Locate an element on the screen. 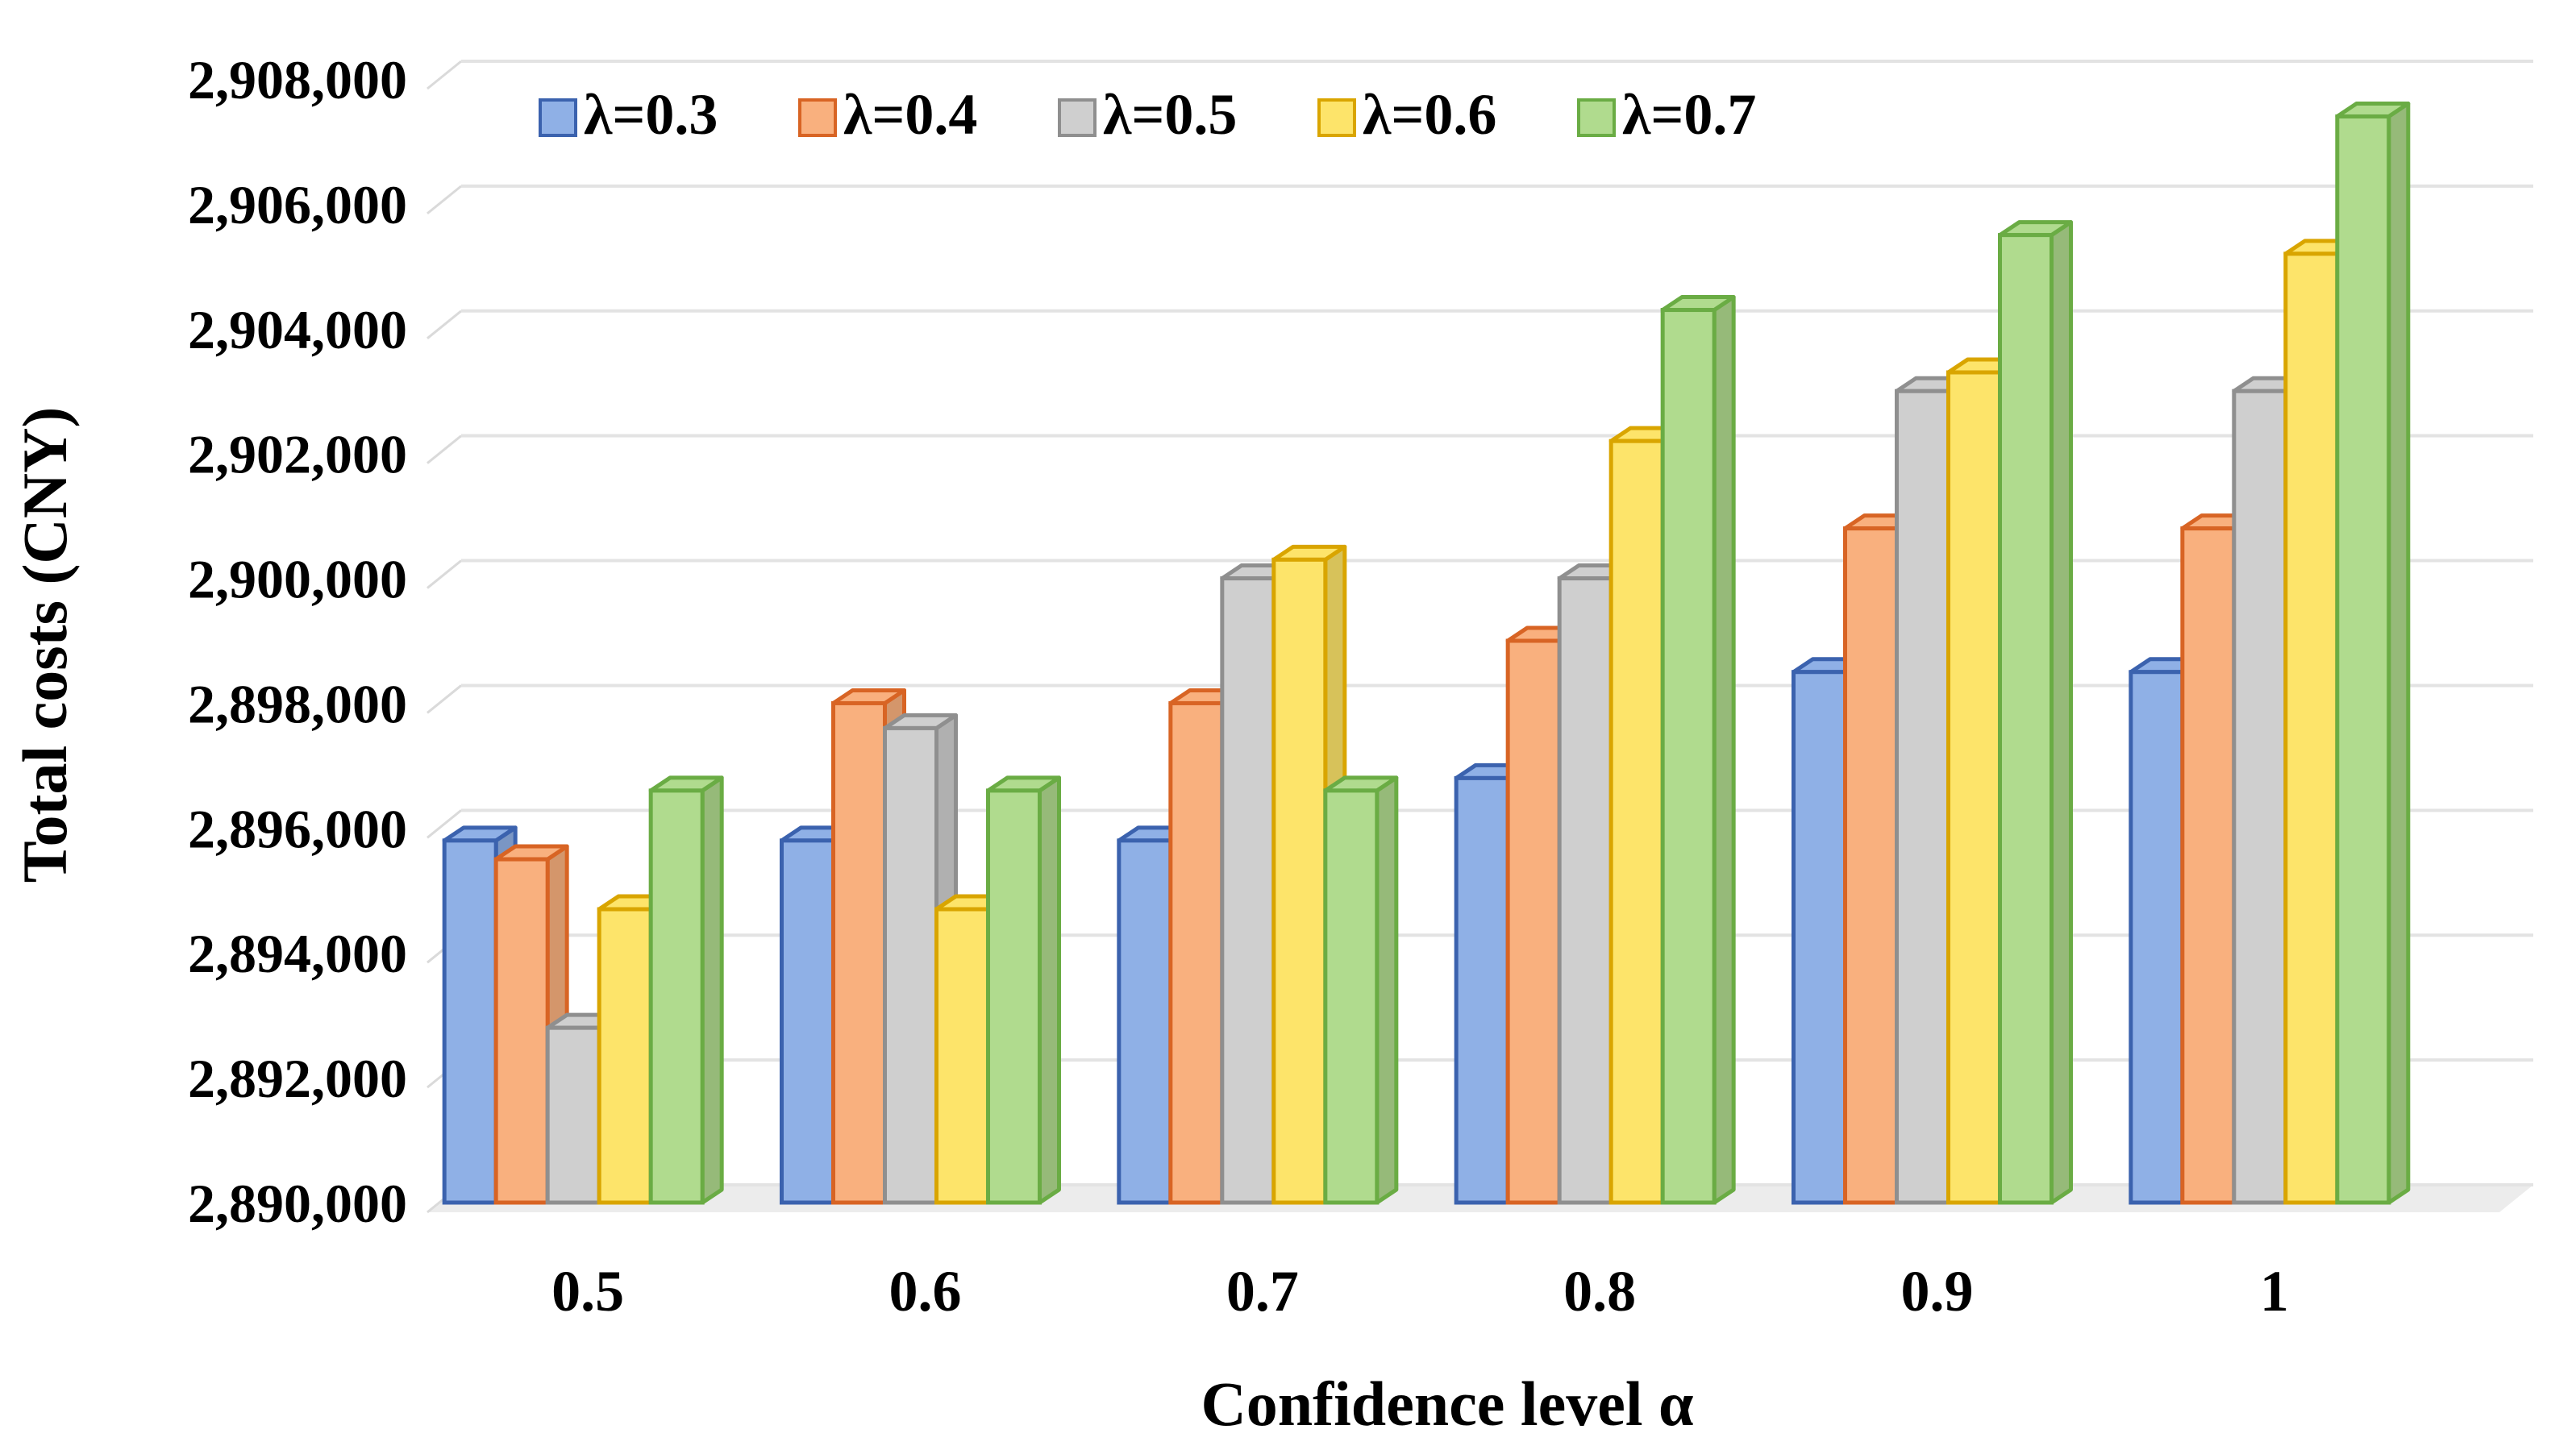 Image resolution: width=2576 pixels, height=1446 pixels. legend-item: λ=0.7 is located at coordinates (1667, 114).